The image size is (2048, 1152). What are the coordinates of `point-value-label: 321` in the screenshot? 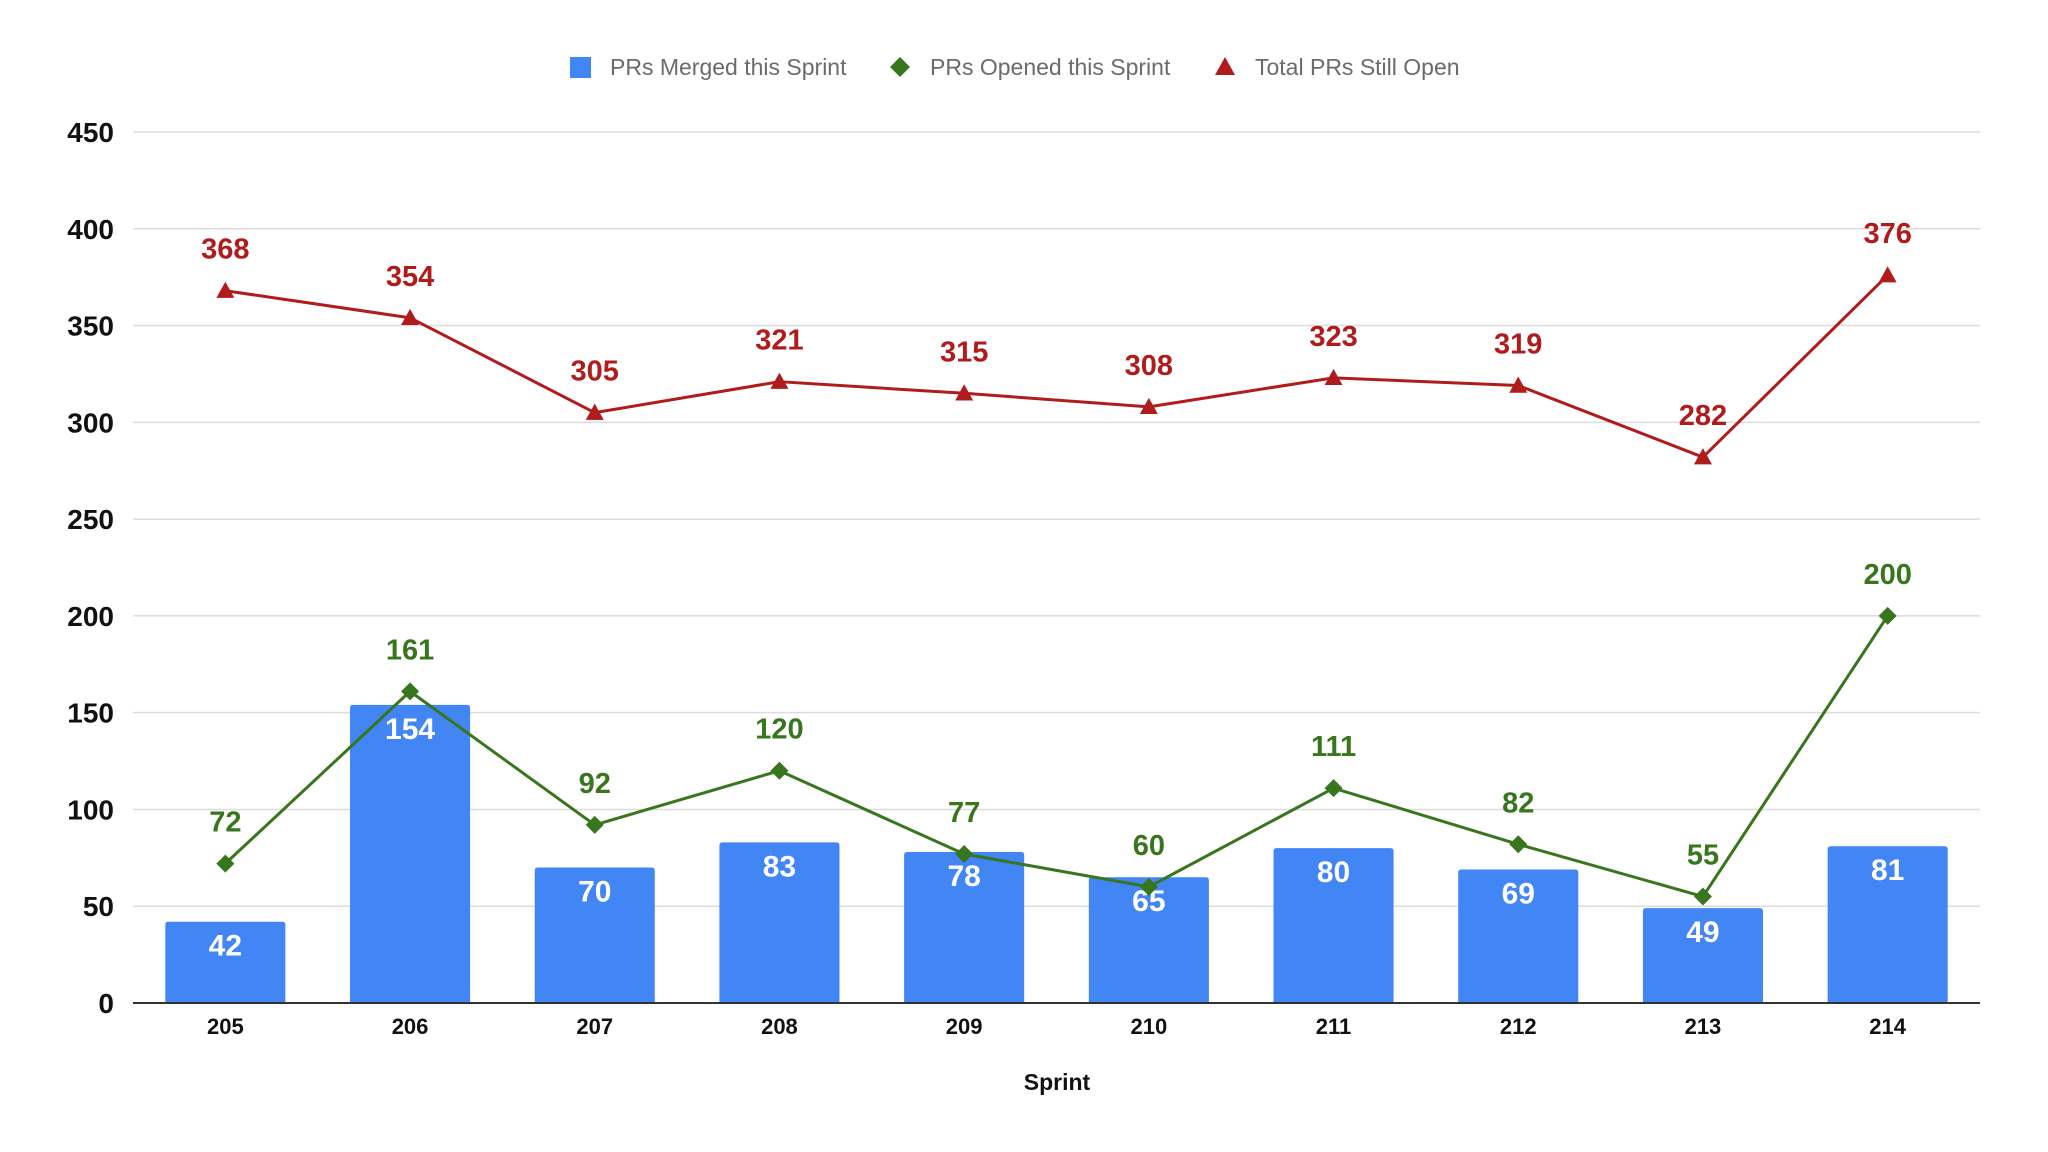 It's located at (779, 341).